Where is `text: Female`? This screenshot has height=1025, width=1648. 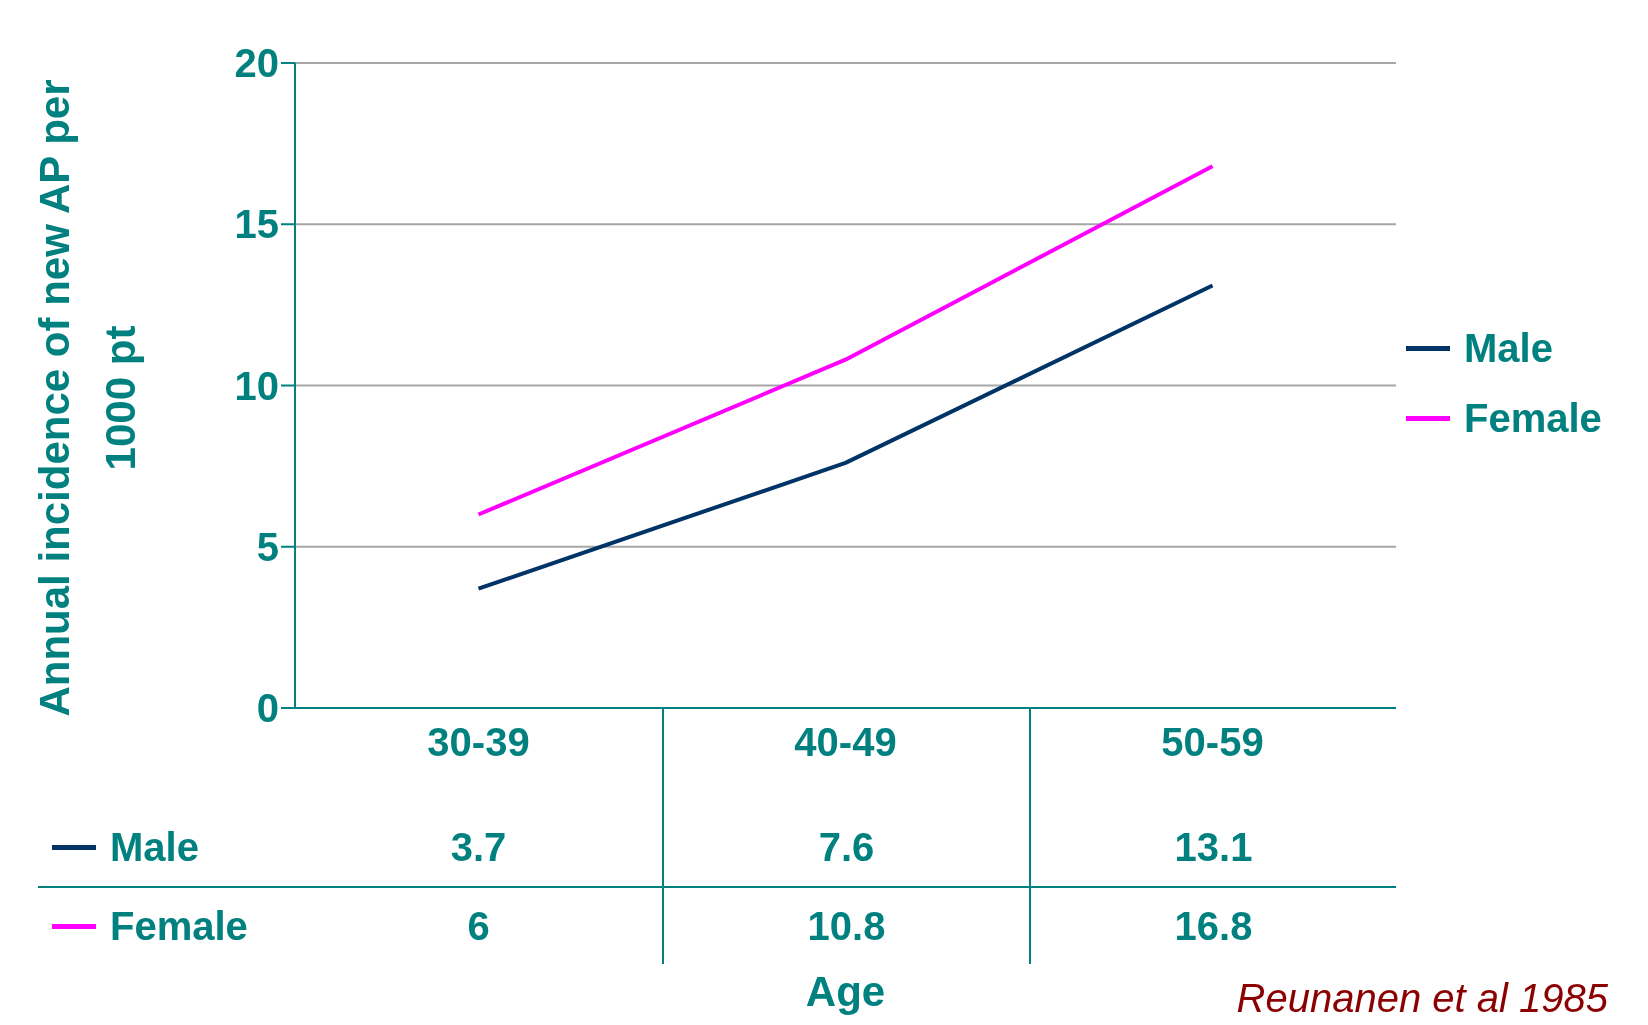
text: Female is located at coordinates (179, 925).